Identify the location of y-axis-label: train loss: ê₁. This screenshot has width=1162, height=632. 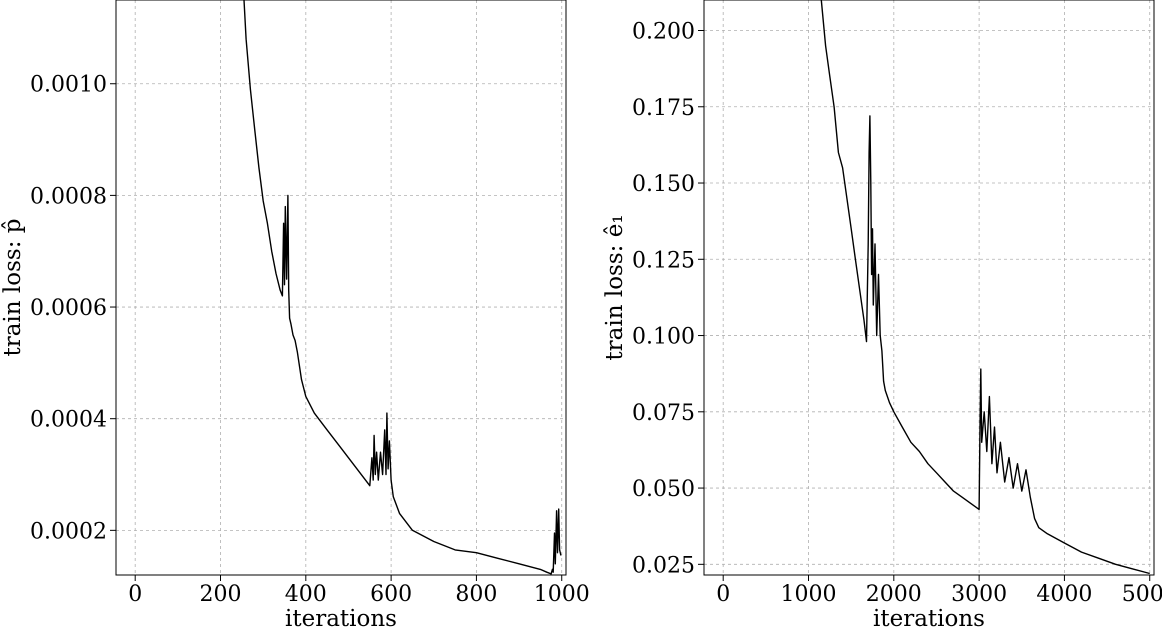
(615, 287).